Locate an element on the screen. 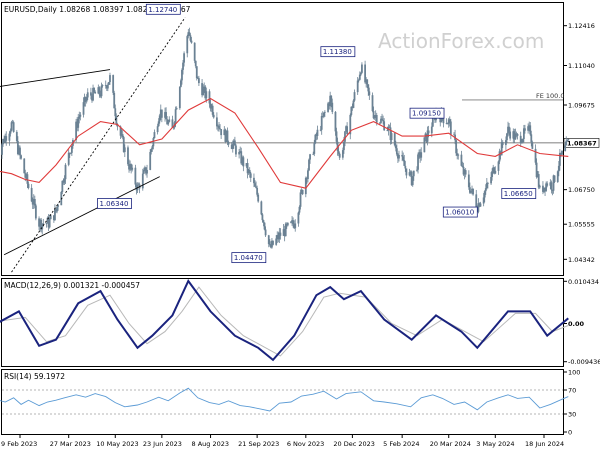  price-annotation-label: 1.09150 is located at coordinates (426, 114).